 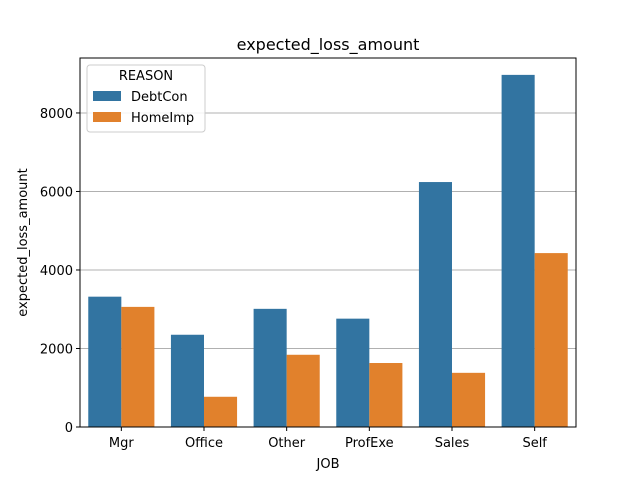 What do you see at coordinates (105, 361) in the screenshot?
I see `bar-debtcon-mgr` at bounding box center [105, 361].